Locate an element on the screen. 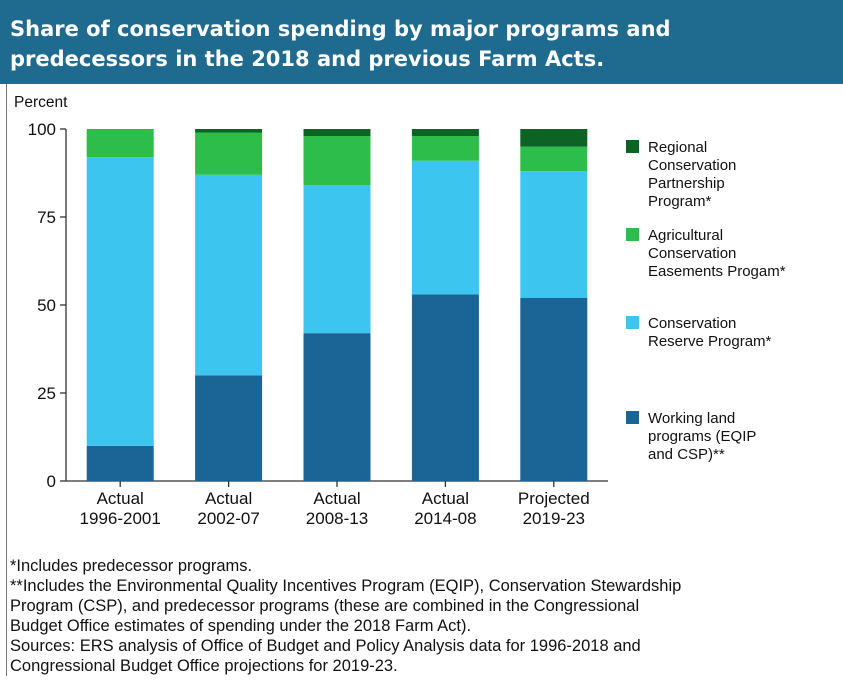 This screenshot has width=843, height=680. y-axis-label: Percent is located at coordinates (41, 102).